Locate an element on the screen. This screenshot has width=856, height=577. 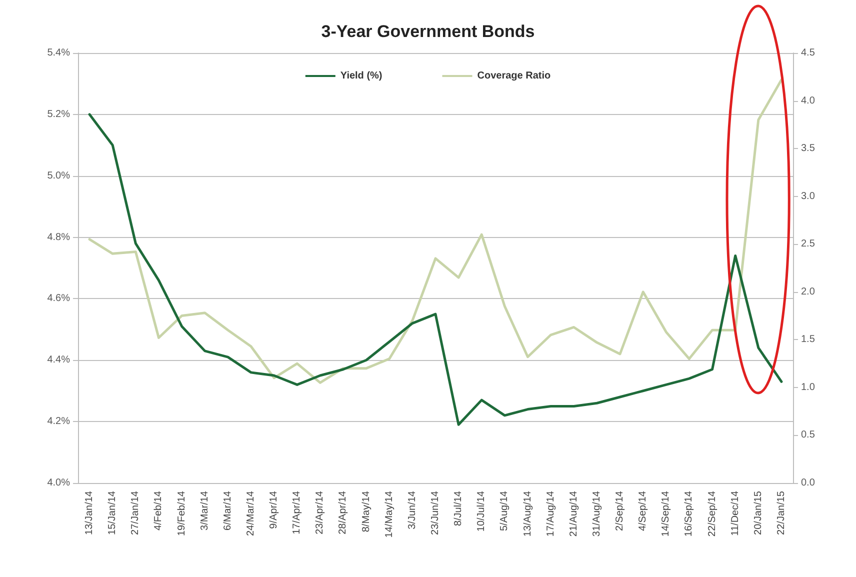
x-tick-label: 28/Apr/14 is located at coordinates (343, 512).